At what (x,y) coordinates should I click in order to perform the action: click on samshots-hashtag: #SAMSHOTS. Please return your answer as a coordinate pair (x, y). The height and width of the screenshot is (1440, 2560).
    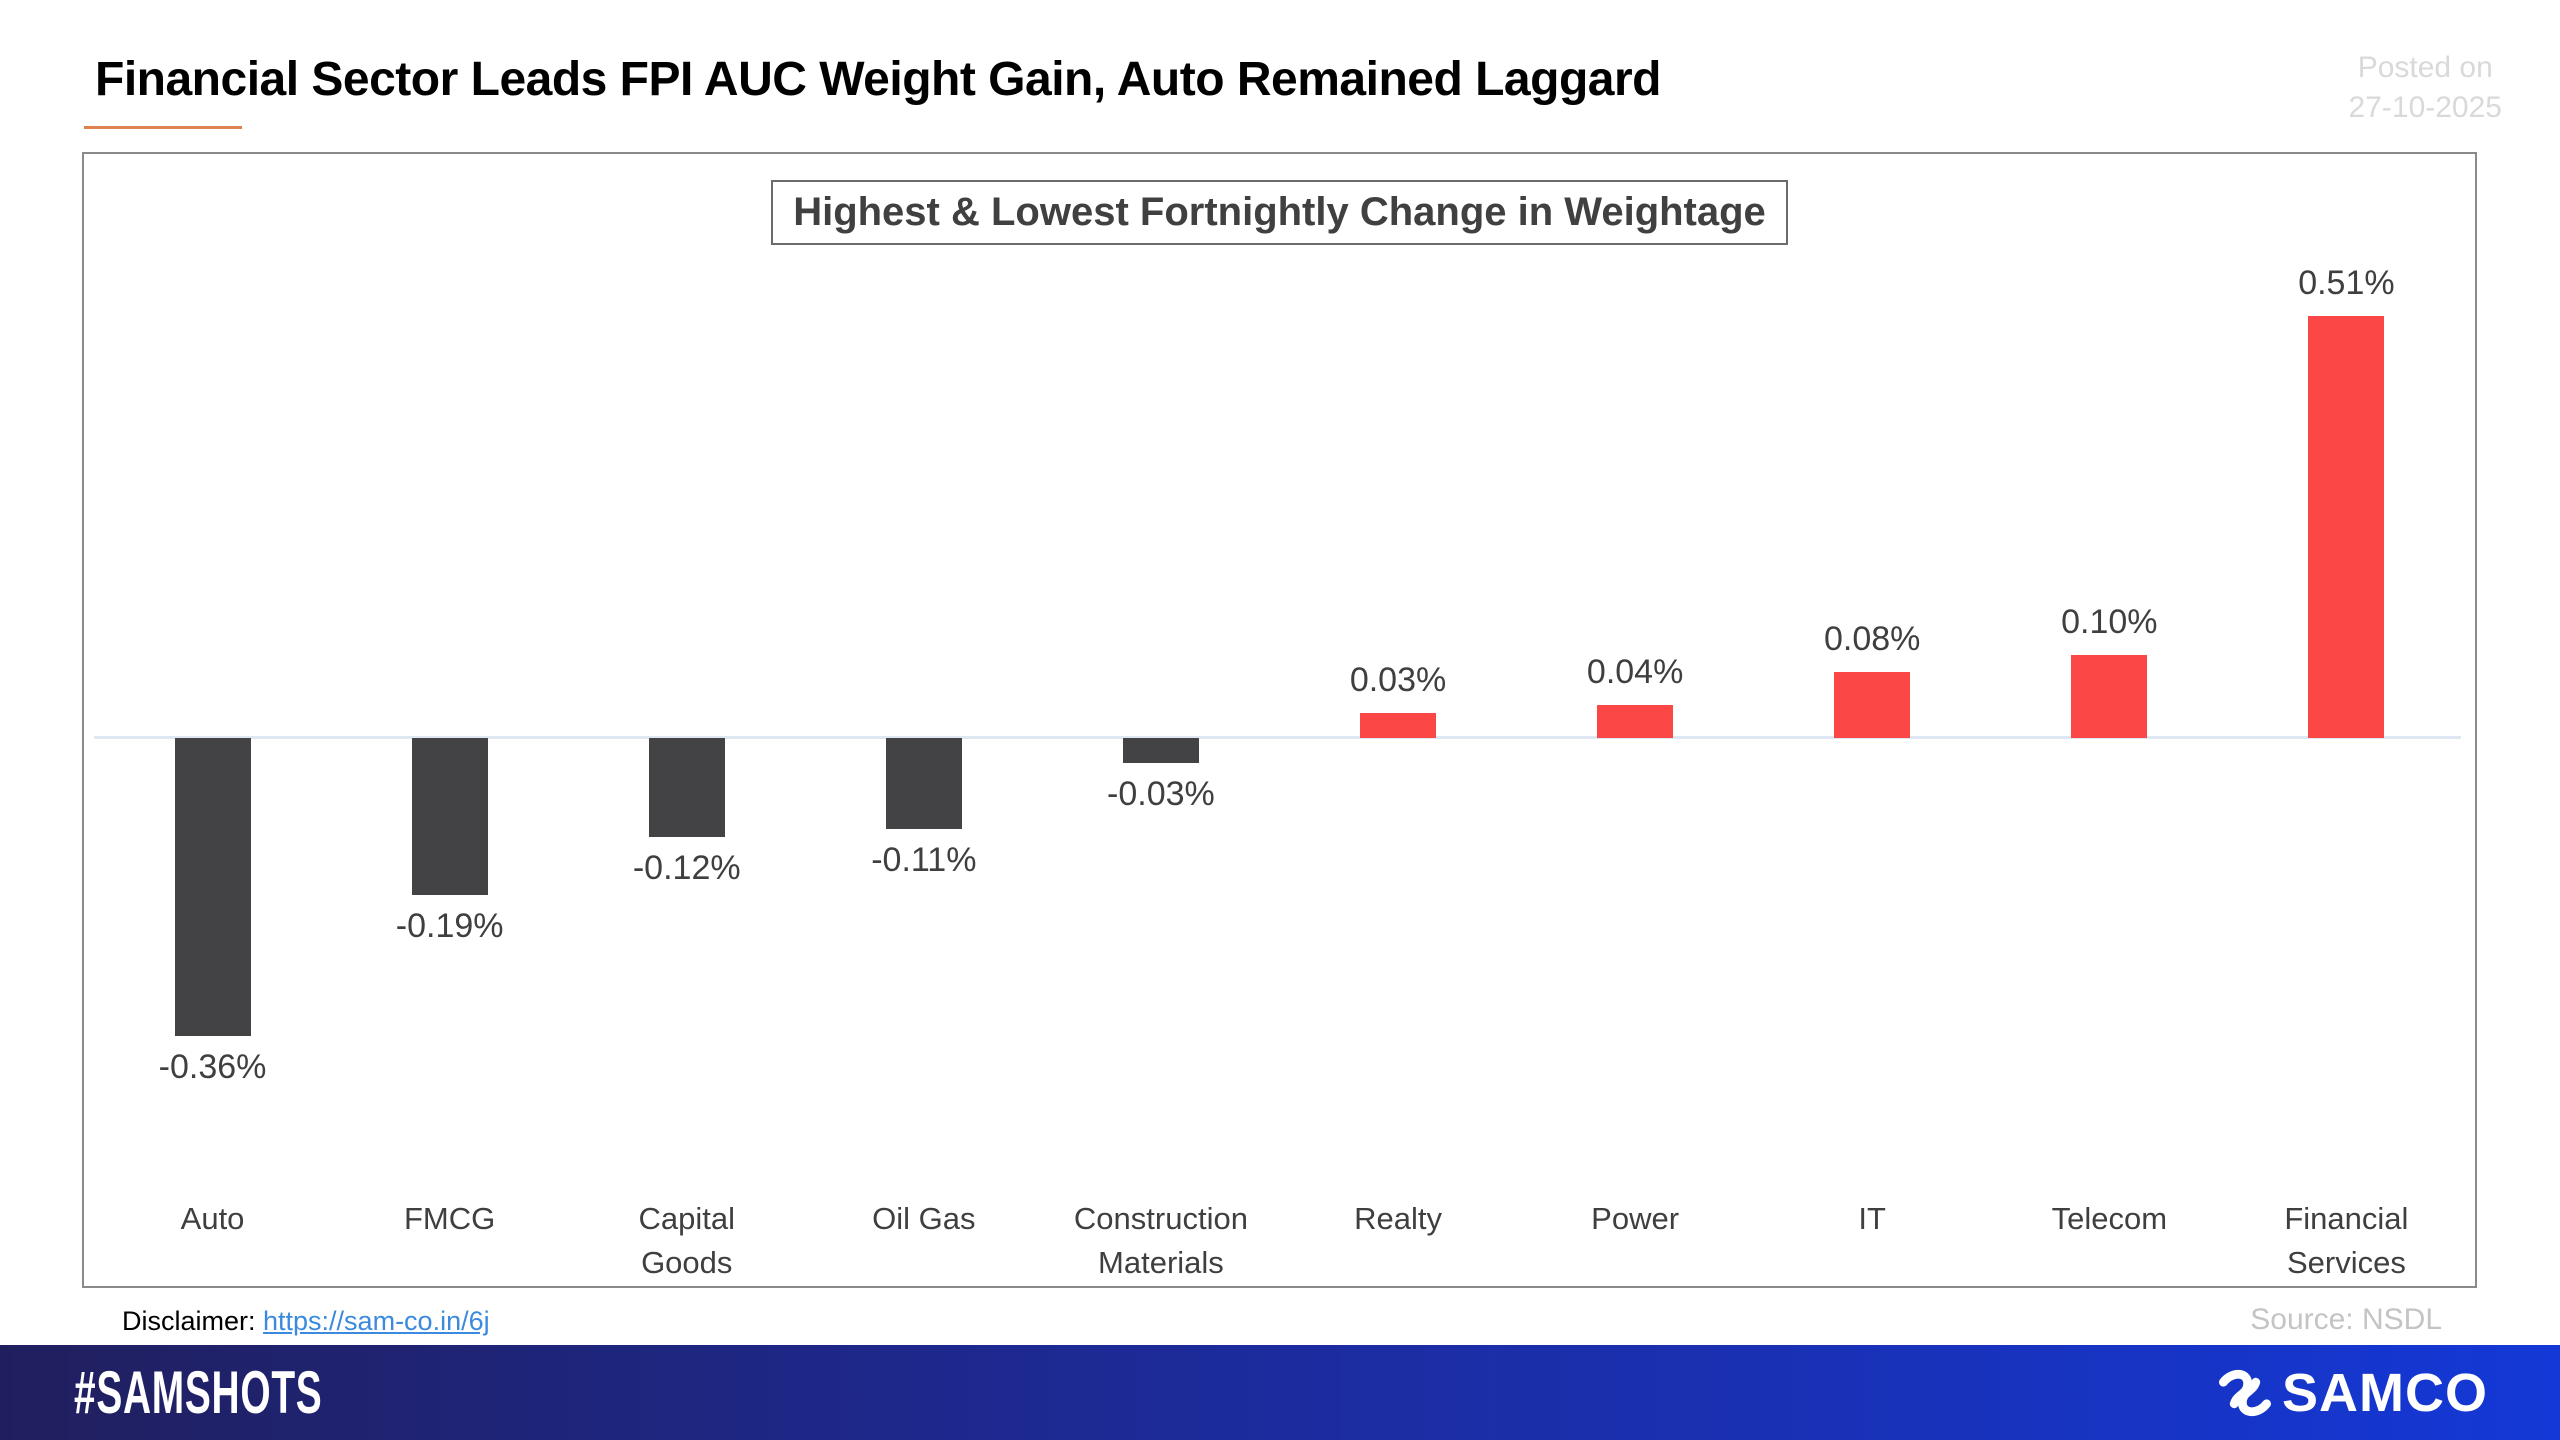
    Looking at the image, I should click on (198, 1392).